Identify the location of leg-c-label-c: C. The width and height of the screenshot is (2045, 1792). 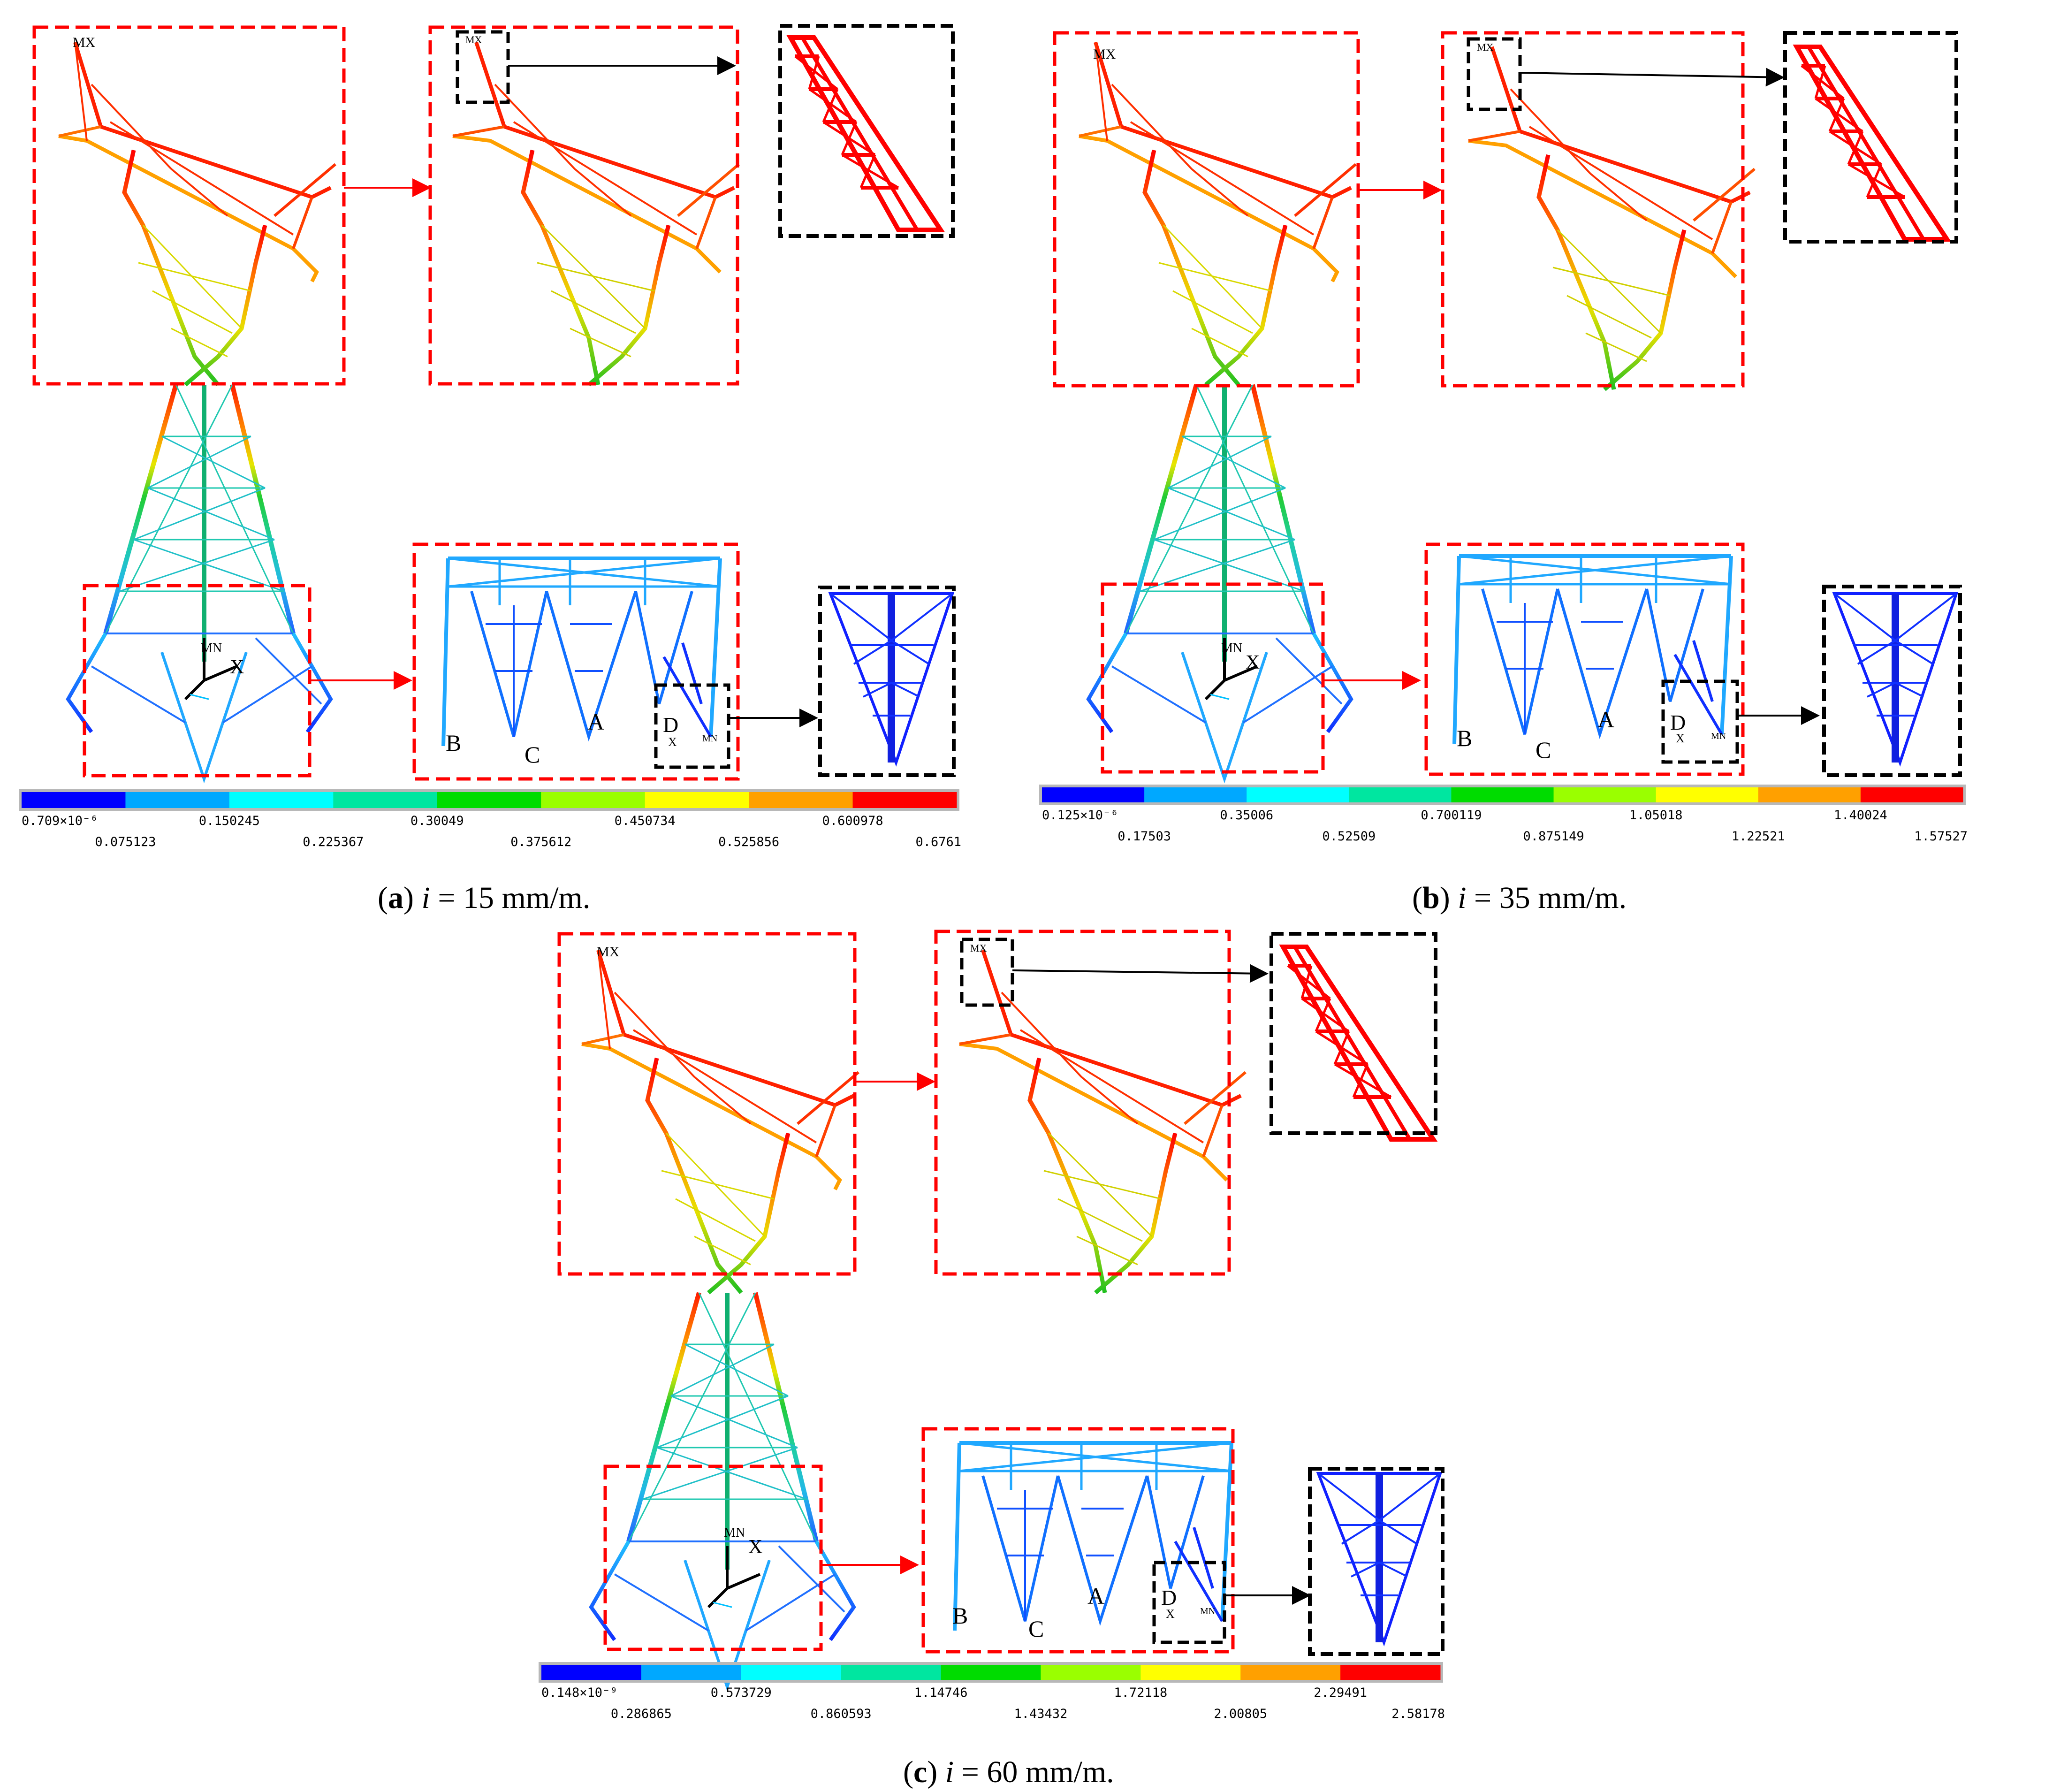
(1036, 1629).